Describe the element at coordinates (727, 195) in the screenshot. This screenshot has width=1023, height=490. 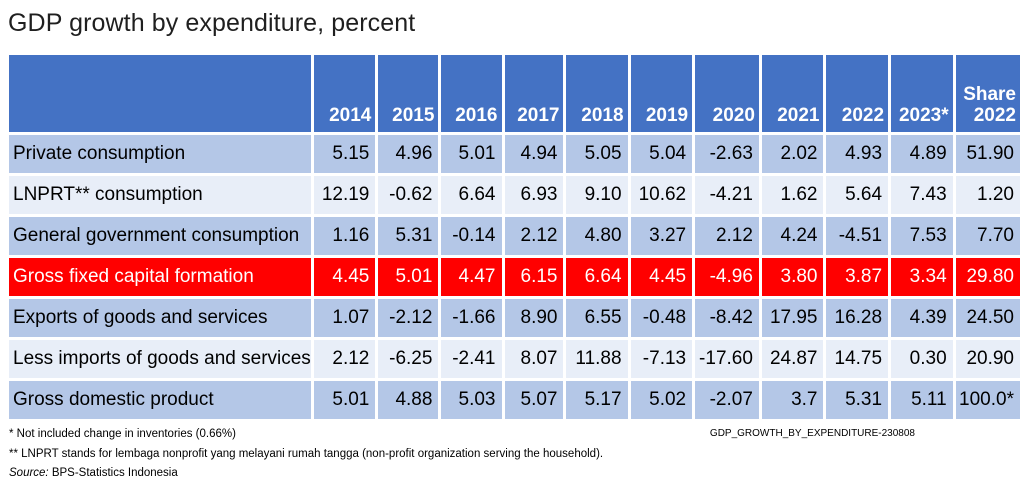
I see `value-cell: -4.21` at that location.